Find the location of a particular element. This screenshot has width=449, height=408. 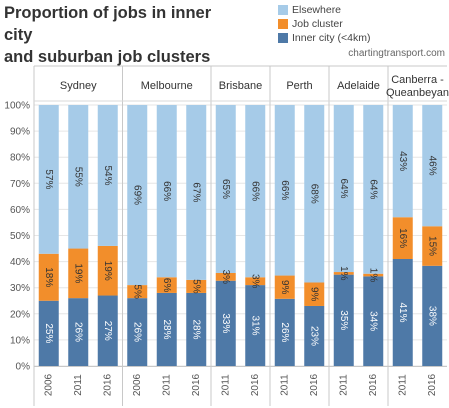

data-label-job-cluster: 3% is located at coordinates (225, 277).